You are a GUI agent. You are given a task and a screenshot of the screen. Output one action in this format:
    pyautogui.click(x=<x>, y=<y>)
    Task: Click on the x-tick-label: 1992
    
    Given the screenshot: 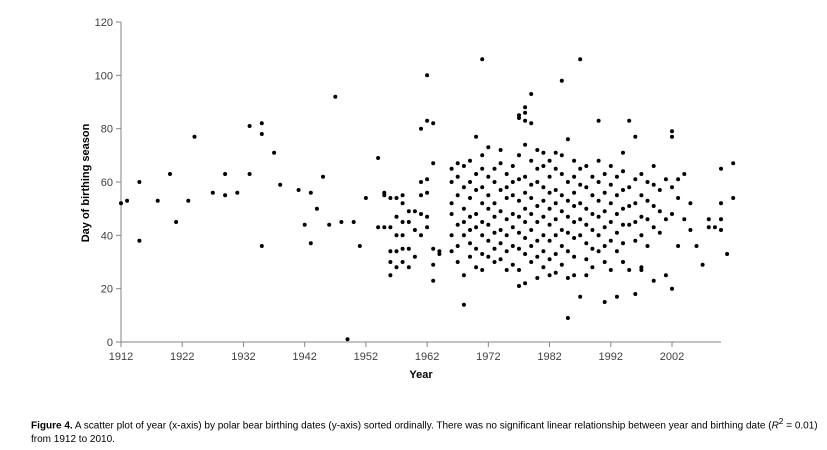 What is the action you would take?
    pyautogui.click(x=611, y=357)
    